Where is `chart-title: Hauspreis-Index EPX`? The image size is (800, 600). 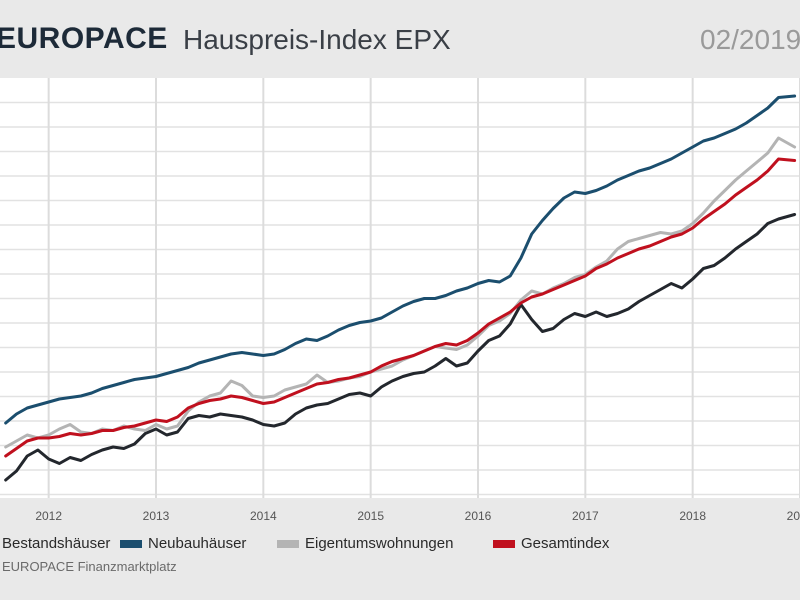
chart-title: Hauspreis-Index EPX is located at coordinates (317, 39).